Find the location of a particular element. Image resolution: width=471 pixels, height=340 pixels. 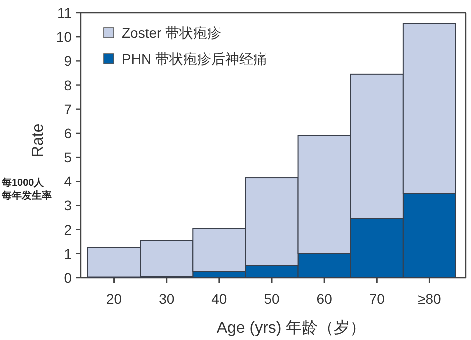

x-tick-label: ≥80 is located at coordinates (430, 299).